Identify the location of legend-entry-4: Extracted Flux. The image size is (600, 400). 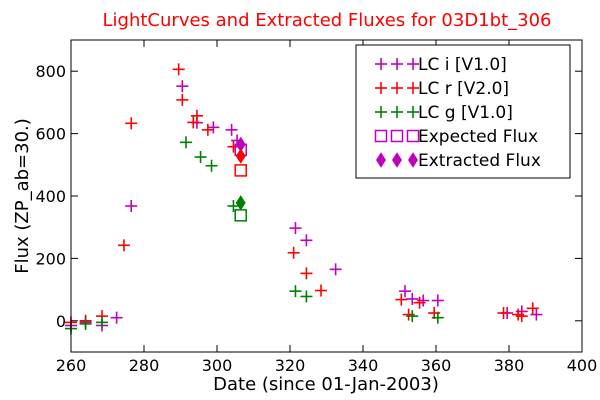
(458, 161).